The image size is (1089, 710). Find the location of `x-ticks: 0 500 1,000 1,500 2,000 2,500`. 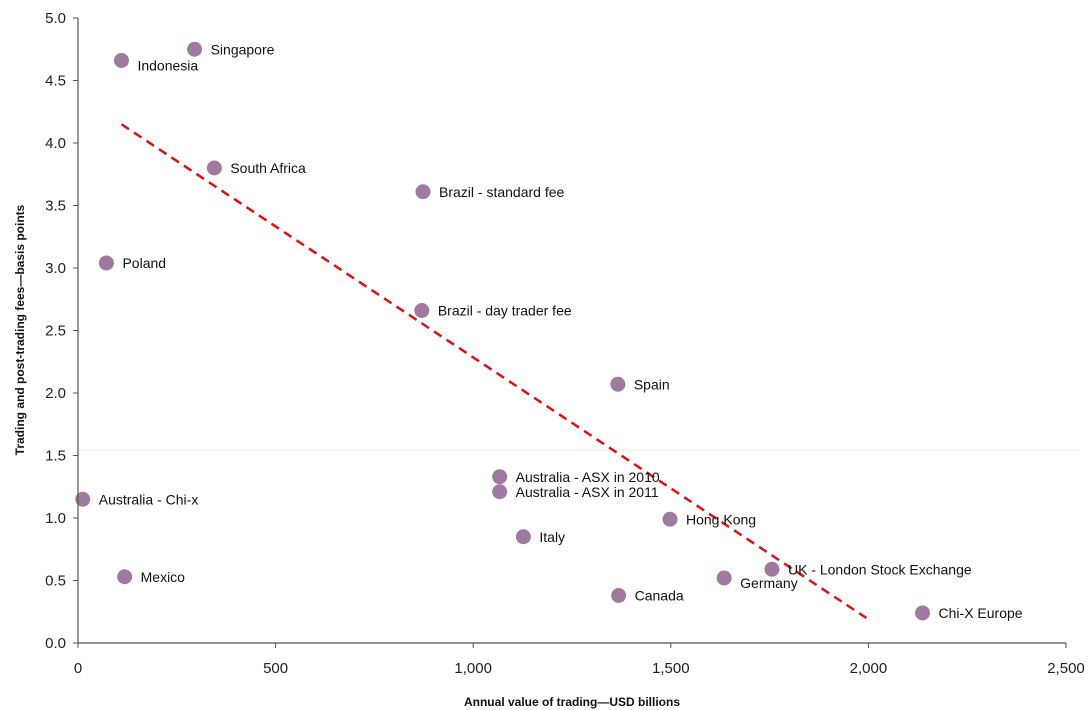

x-ticks: 0 500 1,000 1,500 2,000 2,500 is located at coordinates (579, 660).